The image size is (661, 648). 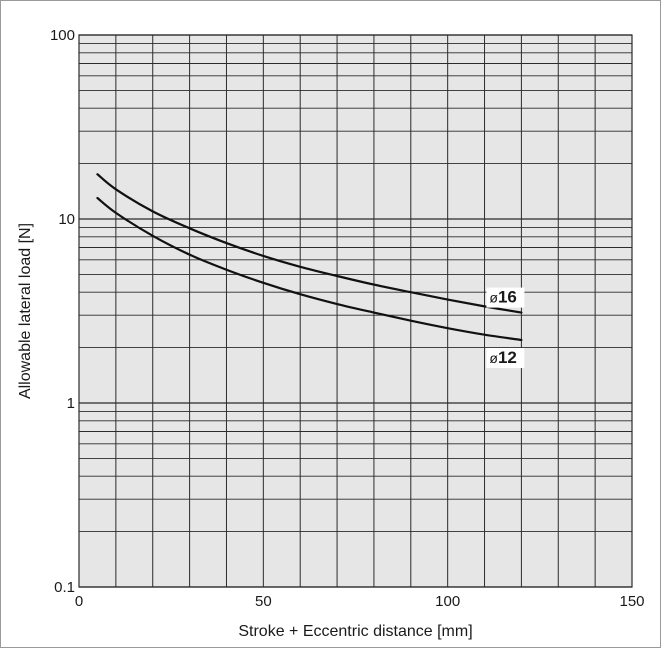 I want to click on series-label-16: ø16, so click(x=502, y=297).